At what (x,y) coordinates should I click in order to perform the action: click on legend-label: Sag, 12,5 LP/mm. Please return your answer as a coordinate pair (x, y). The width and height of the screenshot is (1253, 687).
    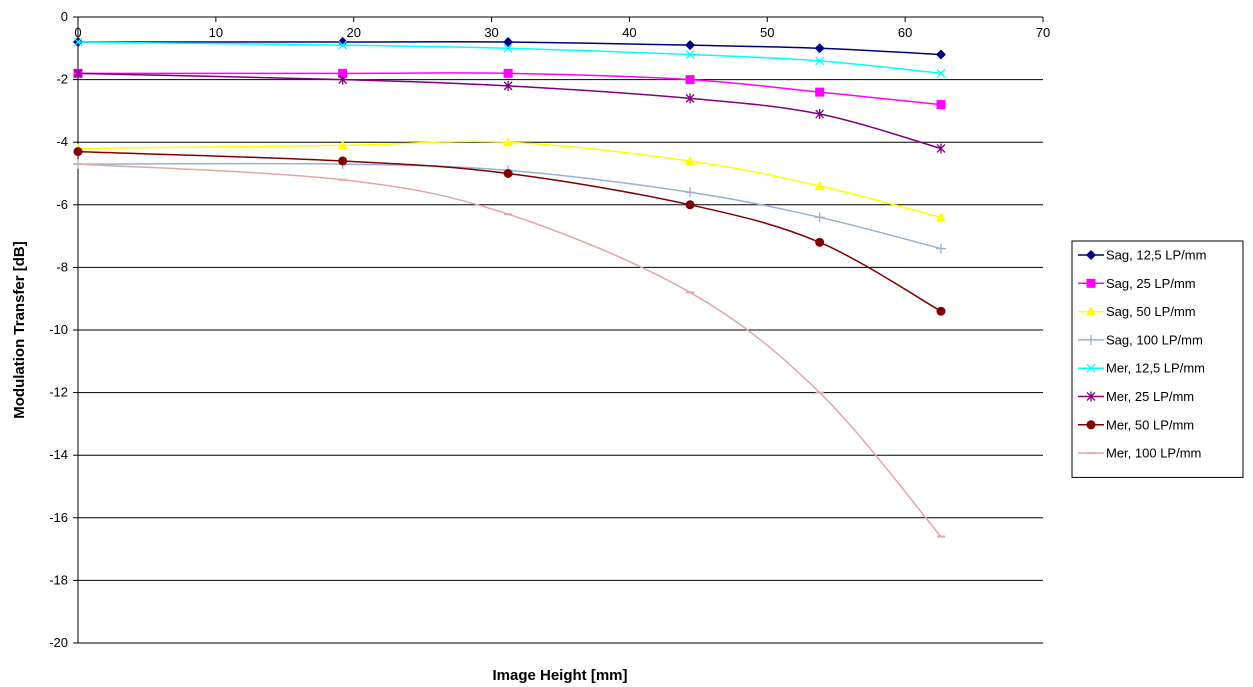
    Looking at the image, I should click on (1156, 255).